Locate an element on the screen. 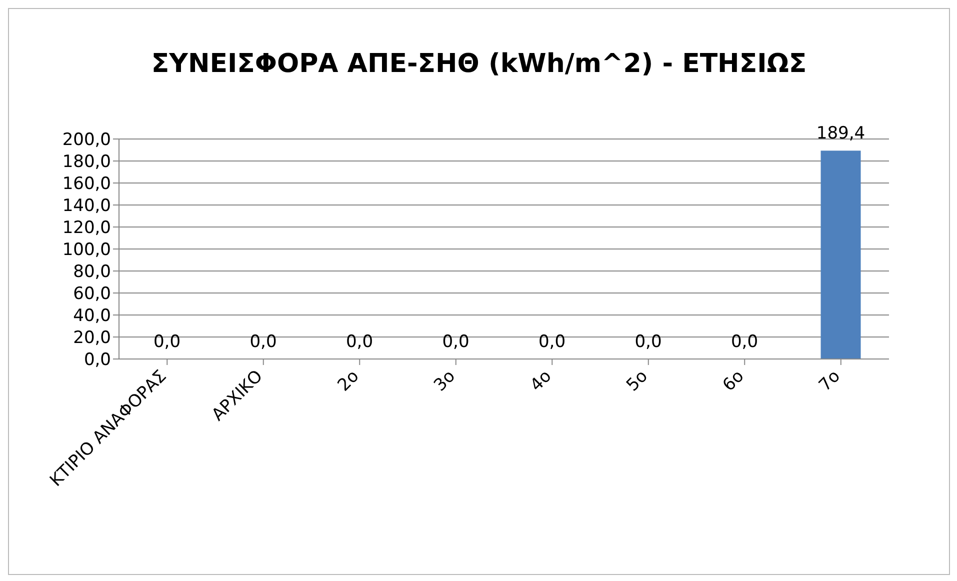 Image resolution: width=957 pixels, height=581 pixels. y-tick-label: 0,0 is located at coordinates (97, 360).